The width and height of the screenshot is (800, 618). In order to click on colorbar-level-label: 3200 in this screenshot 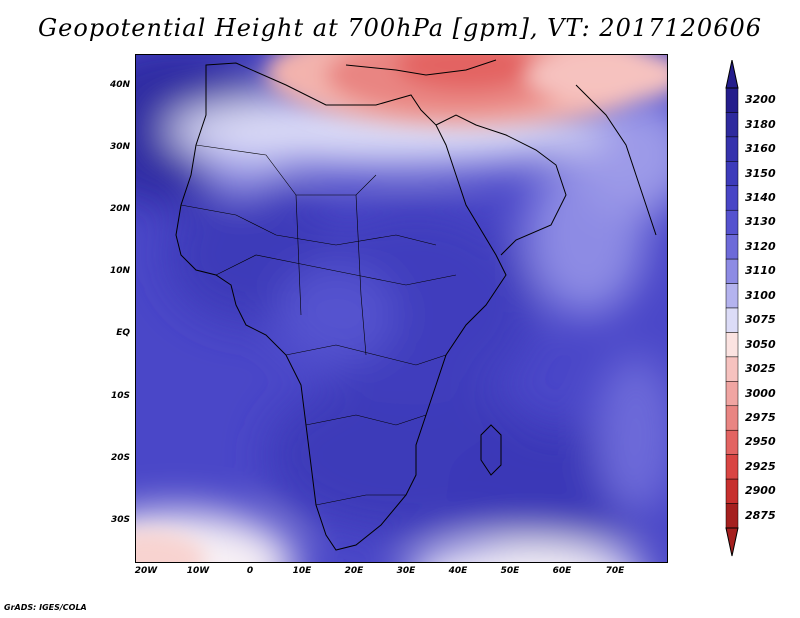, I will do `click(760, 100)`.